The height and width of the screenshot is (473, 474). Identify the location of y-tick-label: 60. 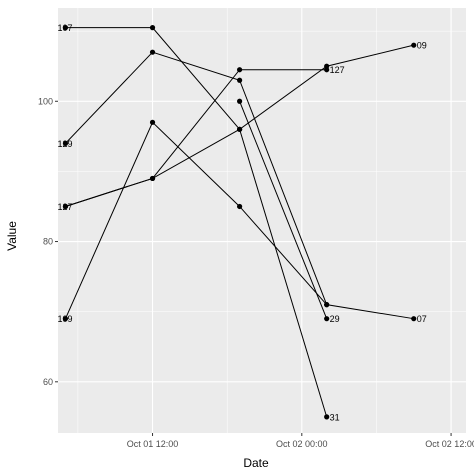
(48, 382).